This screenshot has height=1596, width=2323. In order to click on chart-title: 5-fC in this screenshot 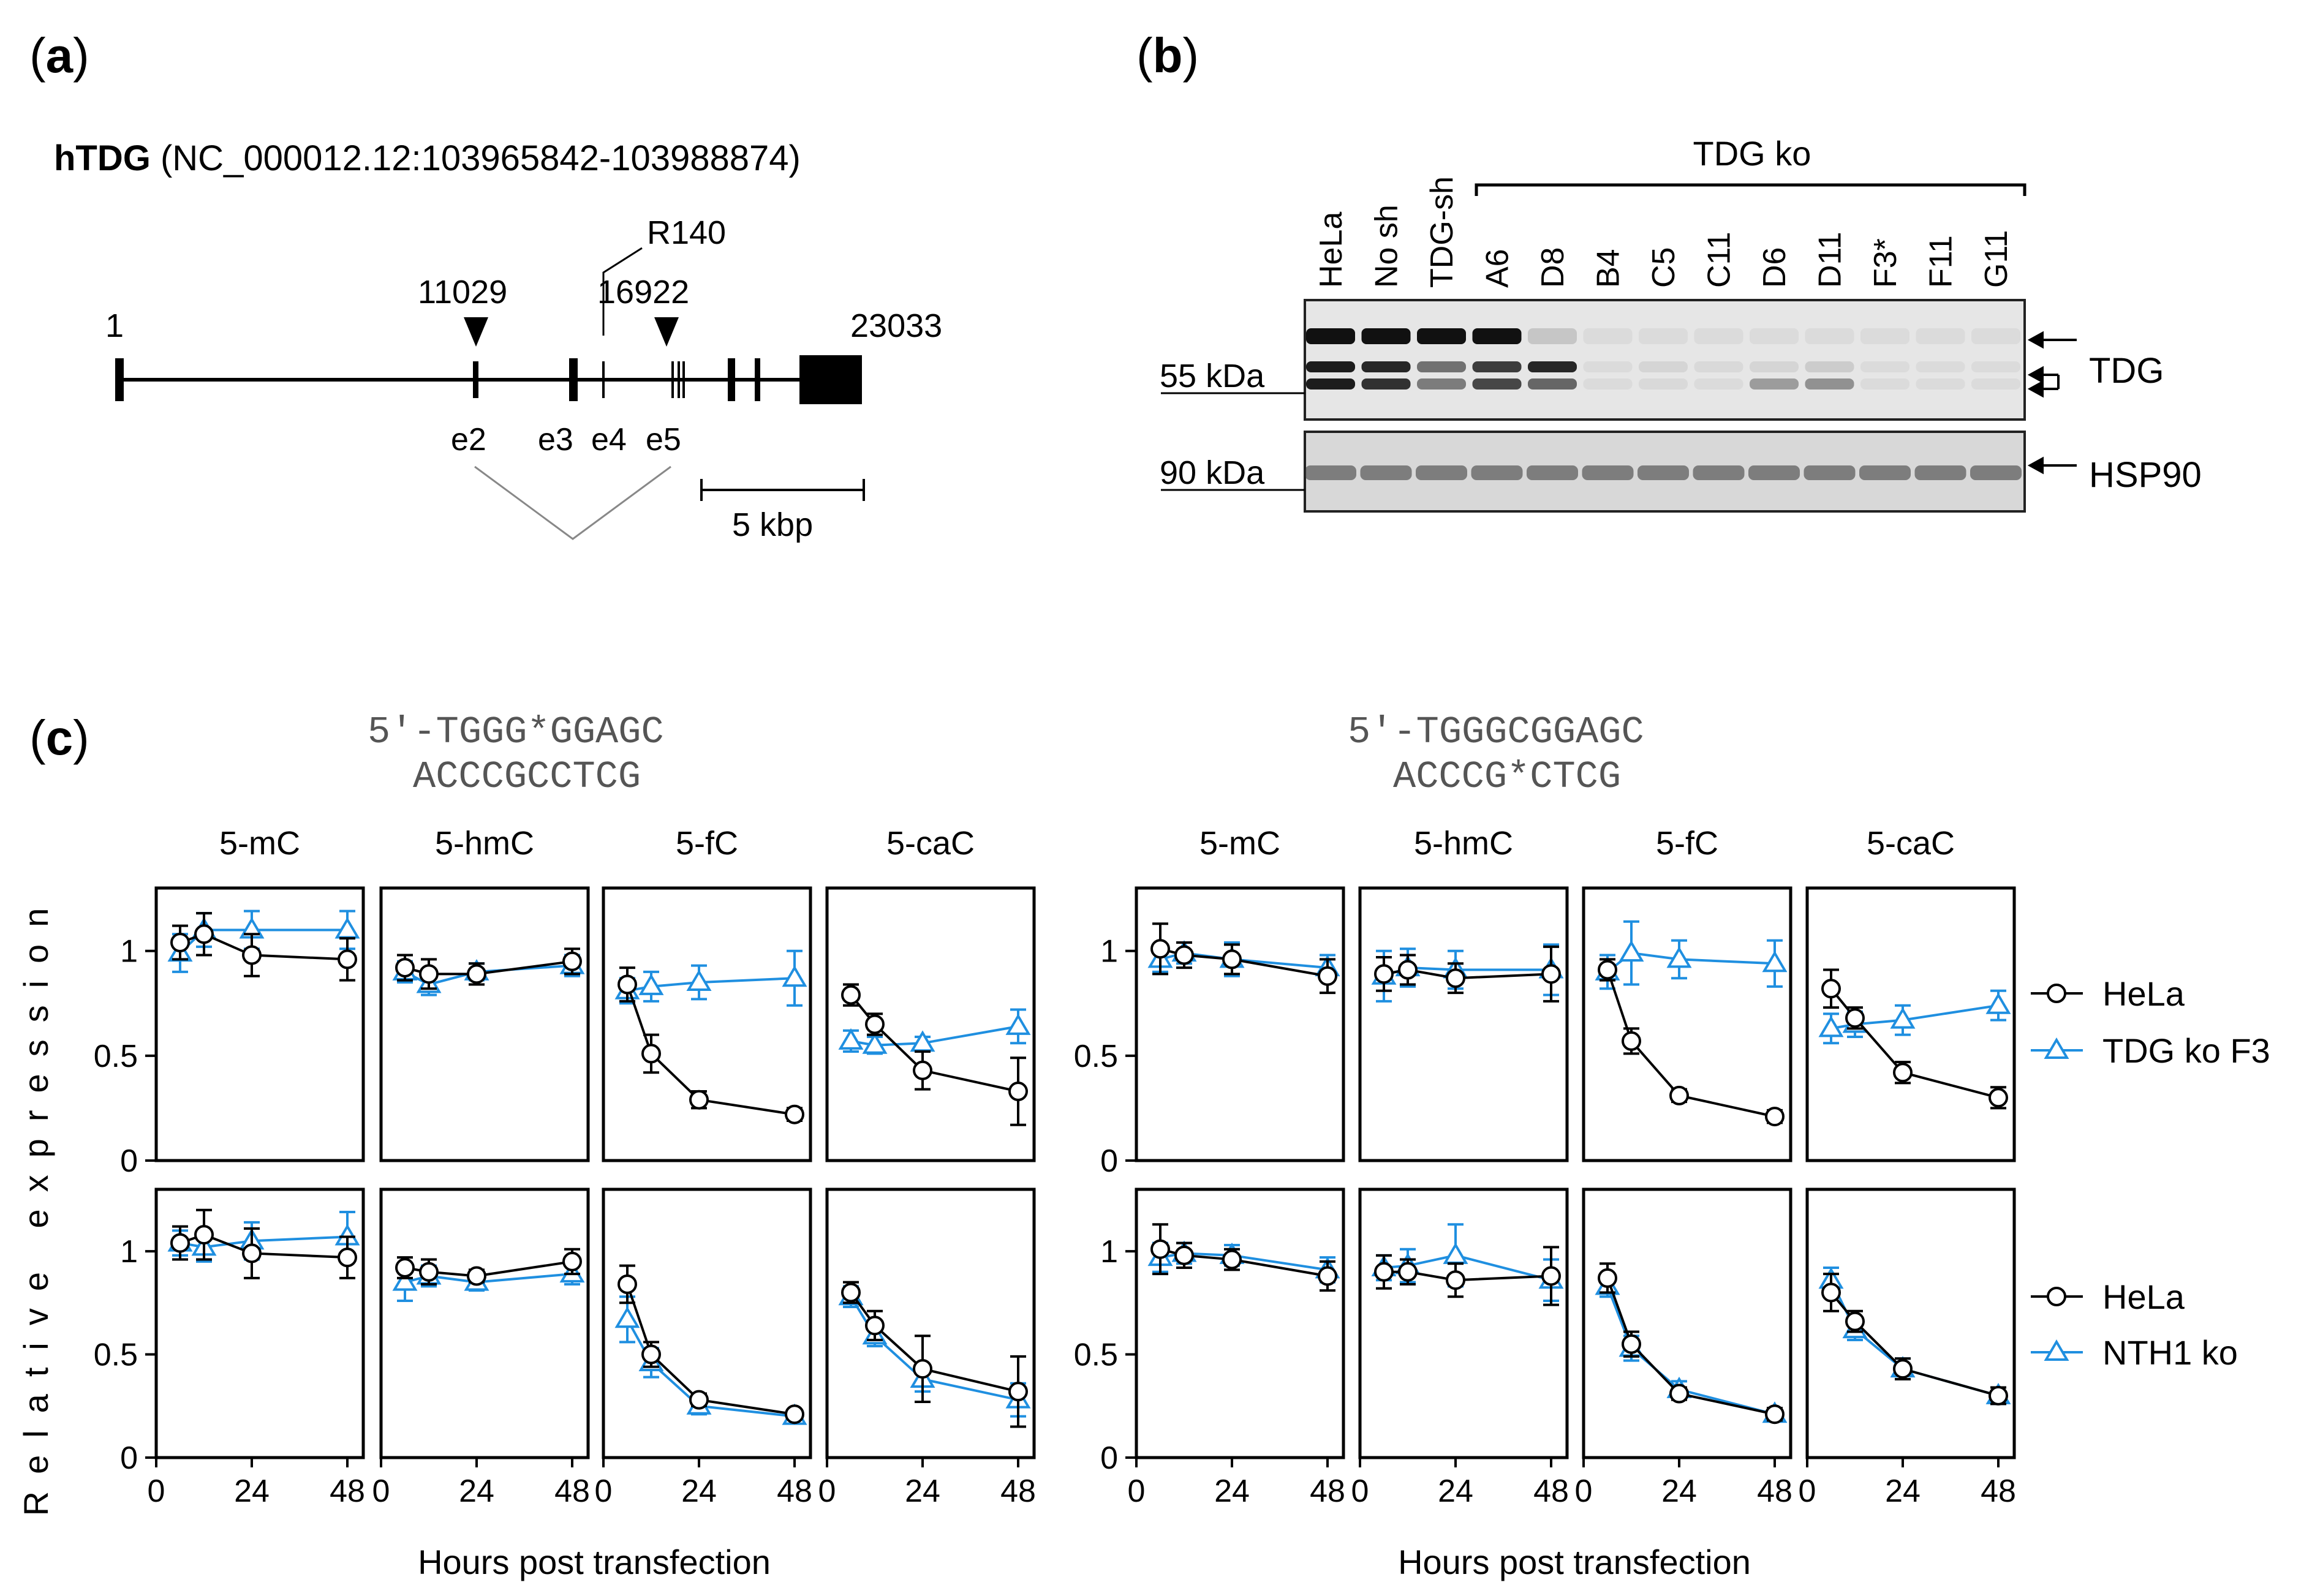, I will do `click(707, 843)`.